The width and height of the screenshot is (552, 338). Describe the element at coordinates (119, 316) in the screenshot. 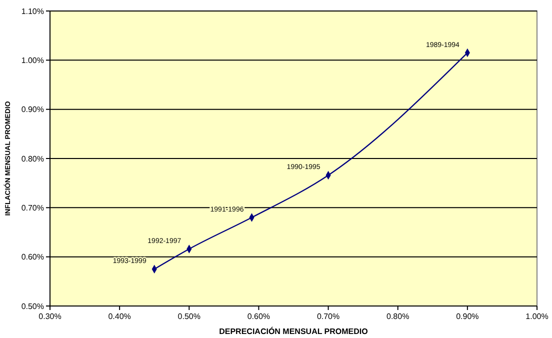

I see `x-tick-label: 0.40%` at that location.